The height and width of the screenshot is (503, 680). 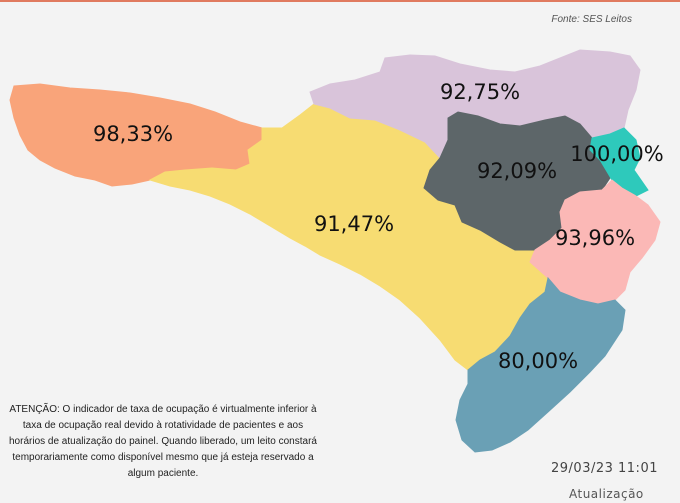 I want to click on region-label-meio-oeste-serra: 91,47%, so click(x=354, y=224).